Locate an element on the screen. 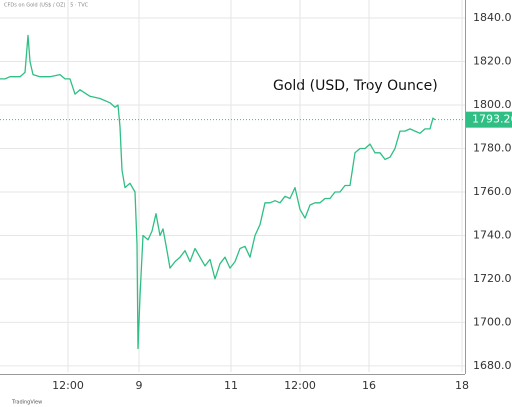 This screenshot has width=512, height=407. x-tick-label: 9 is located at coordinates (139, 385).